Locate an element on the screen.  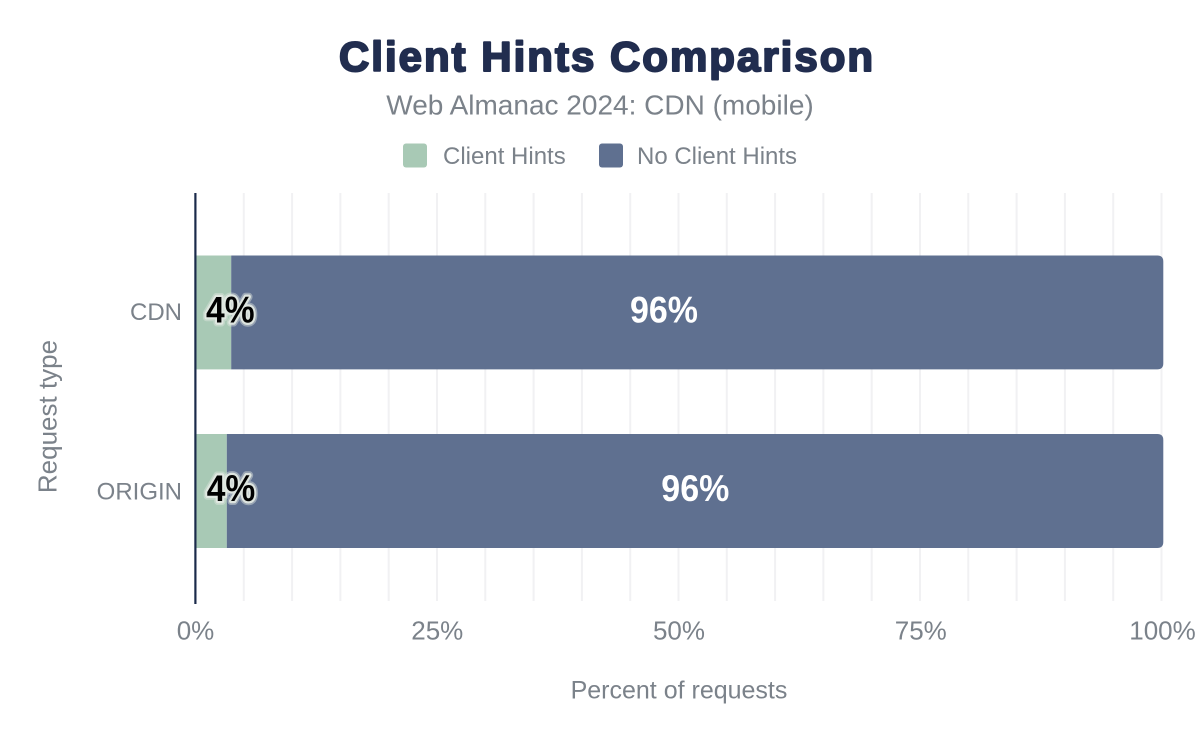
svg-text: CDN is located at coordinates (156, 312).